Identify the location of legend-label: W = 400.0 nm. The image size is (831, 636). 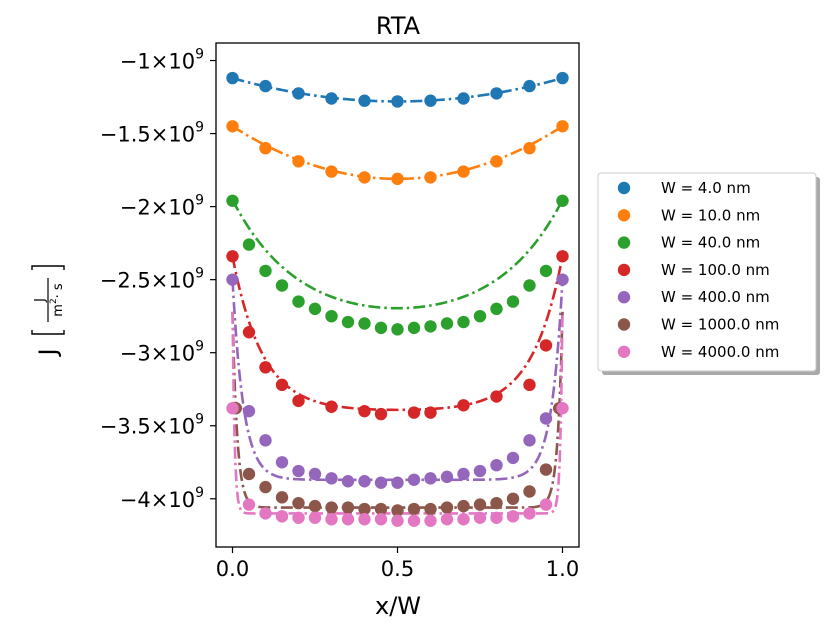
(715, 297).